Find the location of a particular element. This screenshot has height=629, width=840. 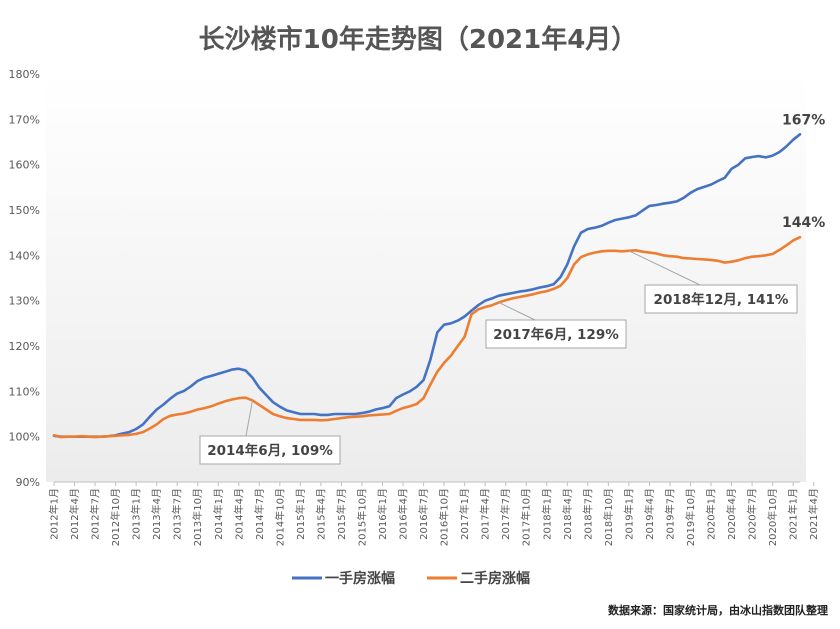

legend: 一手房涨幅 二手房涨幅 is located at coordinates (411, 578).